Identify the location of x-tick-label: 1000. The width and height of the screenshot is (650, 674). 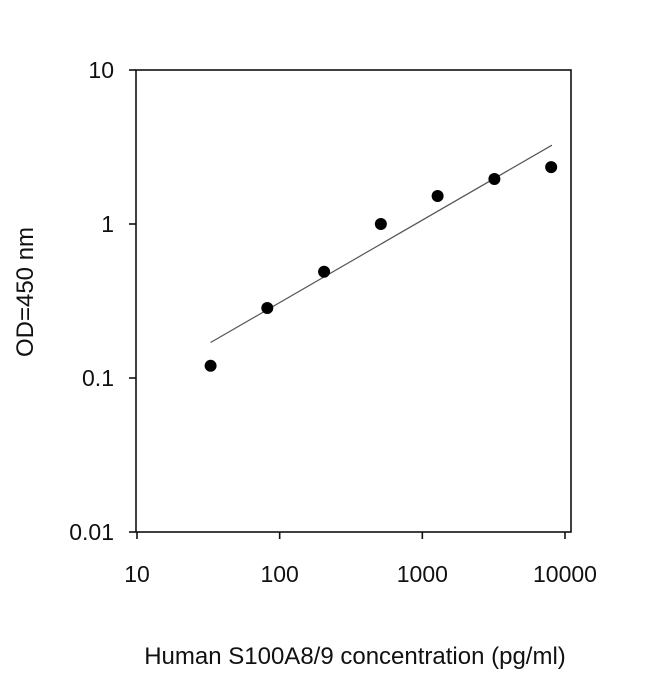
(422, 574).